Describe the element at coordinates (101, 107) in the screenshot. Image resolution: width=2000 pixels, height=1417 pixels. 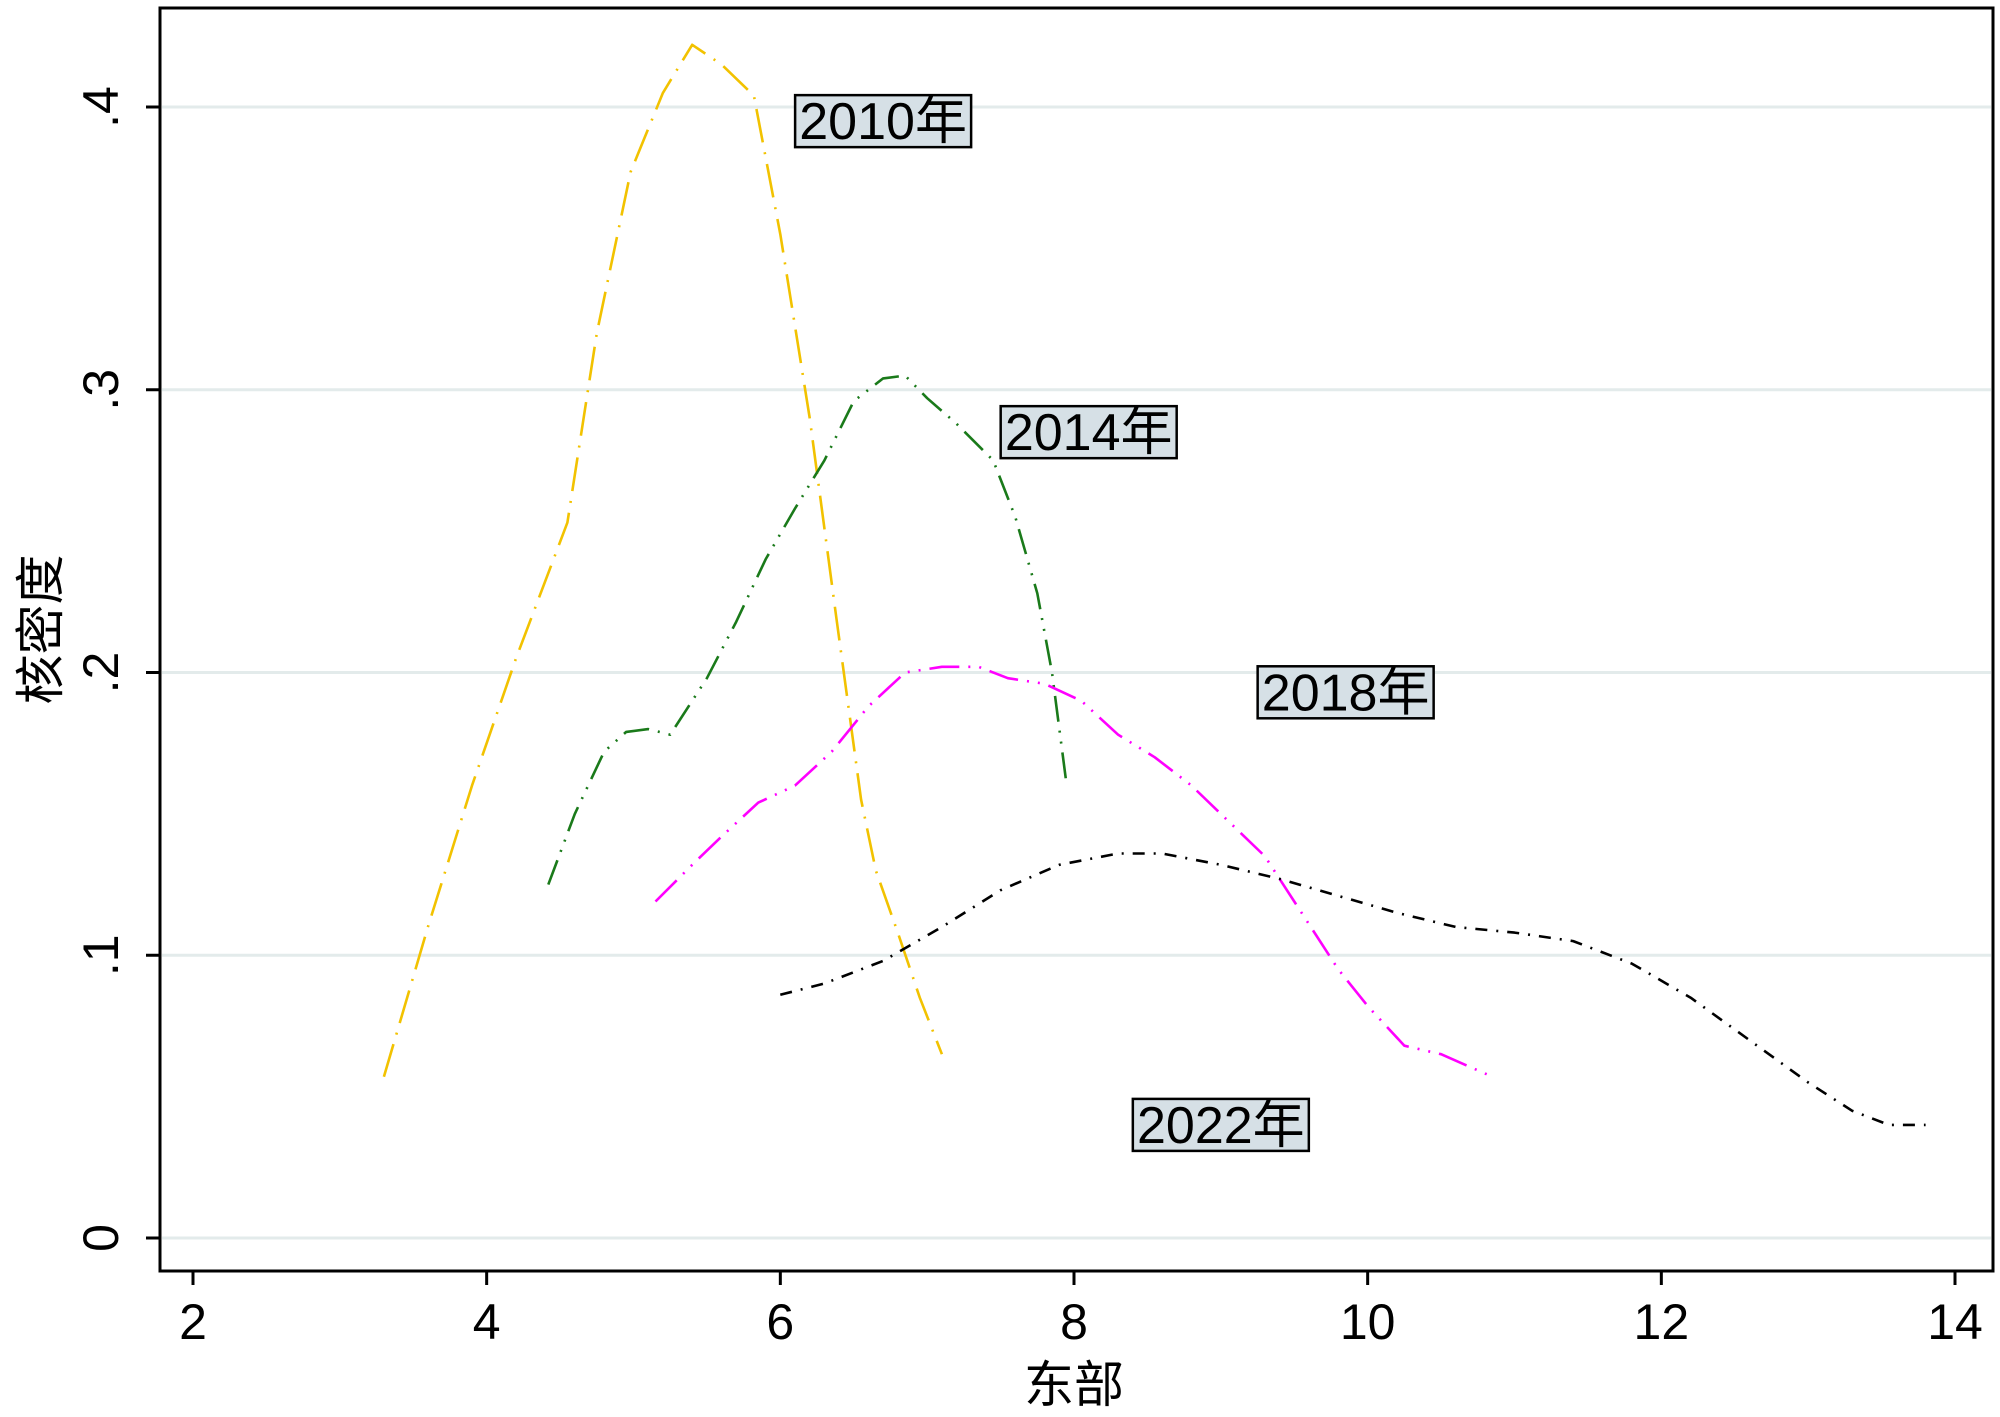
I see `y-tick-label-4: .4` at that location.